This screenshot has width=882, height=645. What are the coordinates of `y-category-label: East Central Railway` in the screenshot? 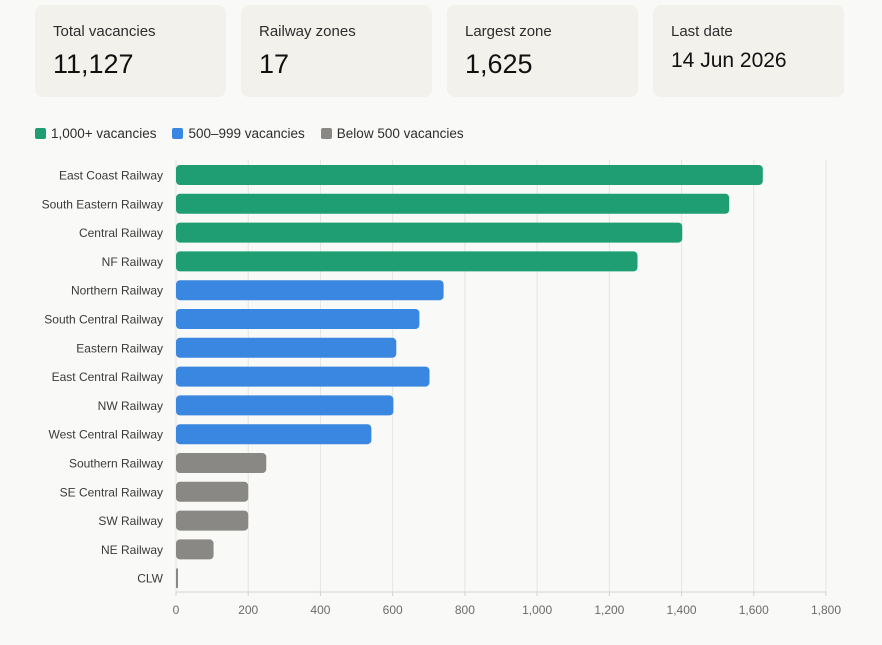 It's located at (107, 377).